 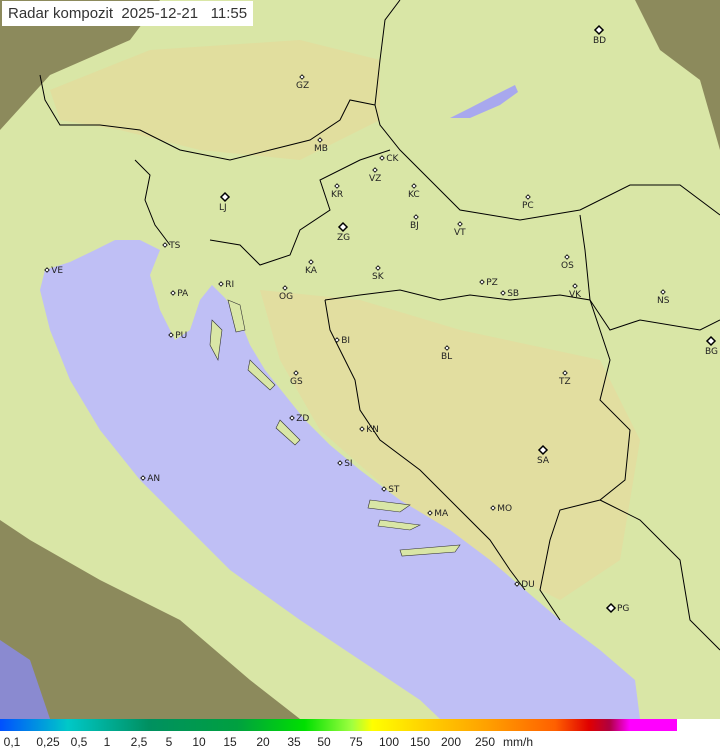 I want to click on city-label: VE, so click(x=57, y=271).